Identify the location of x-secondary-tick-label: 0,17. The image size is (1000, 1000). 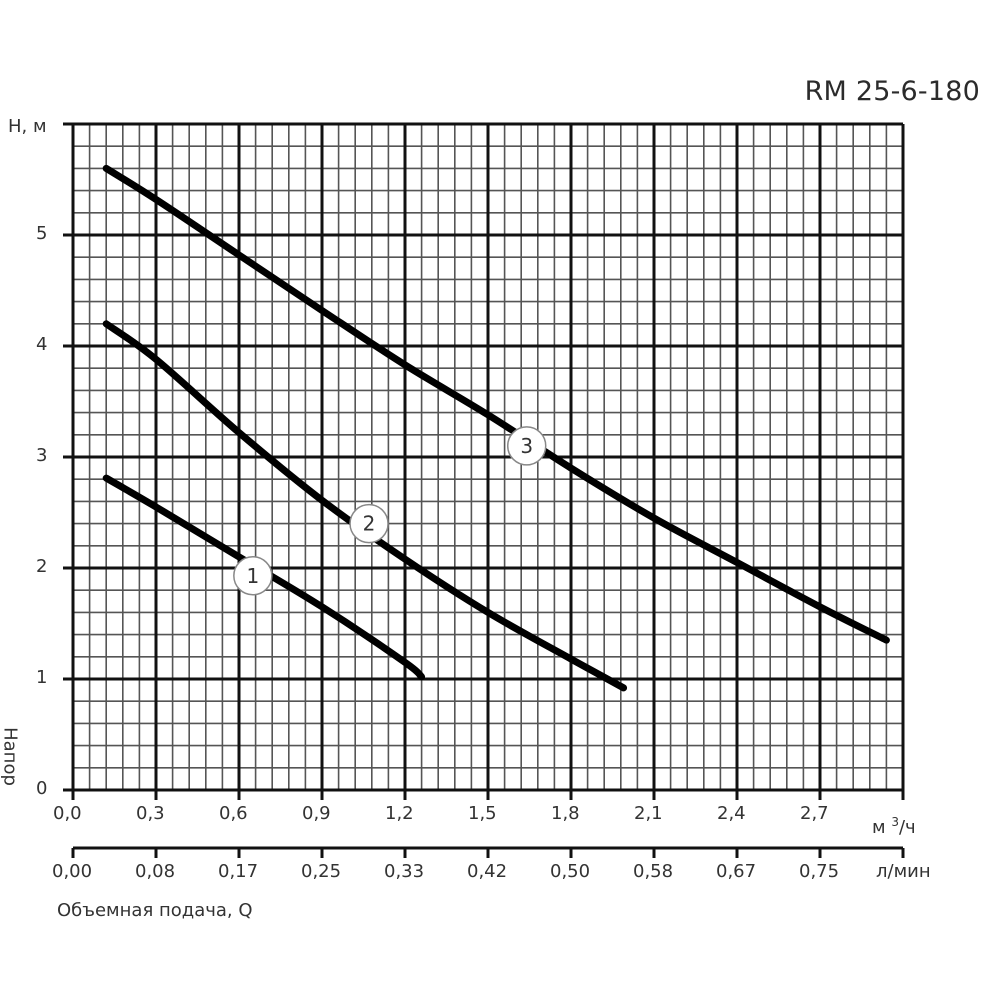
(238, 871).